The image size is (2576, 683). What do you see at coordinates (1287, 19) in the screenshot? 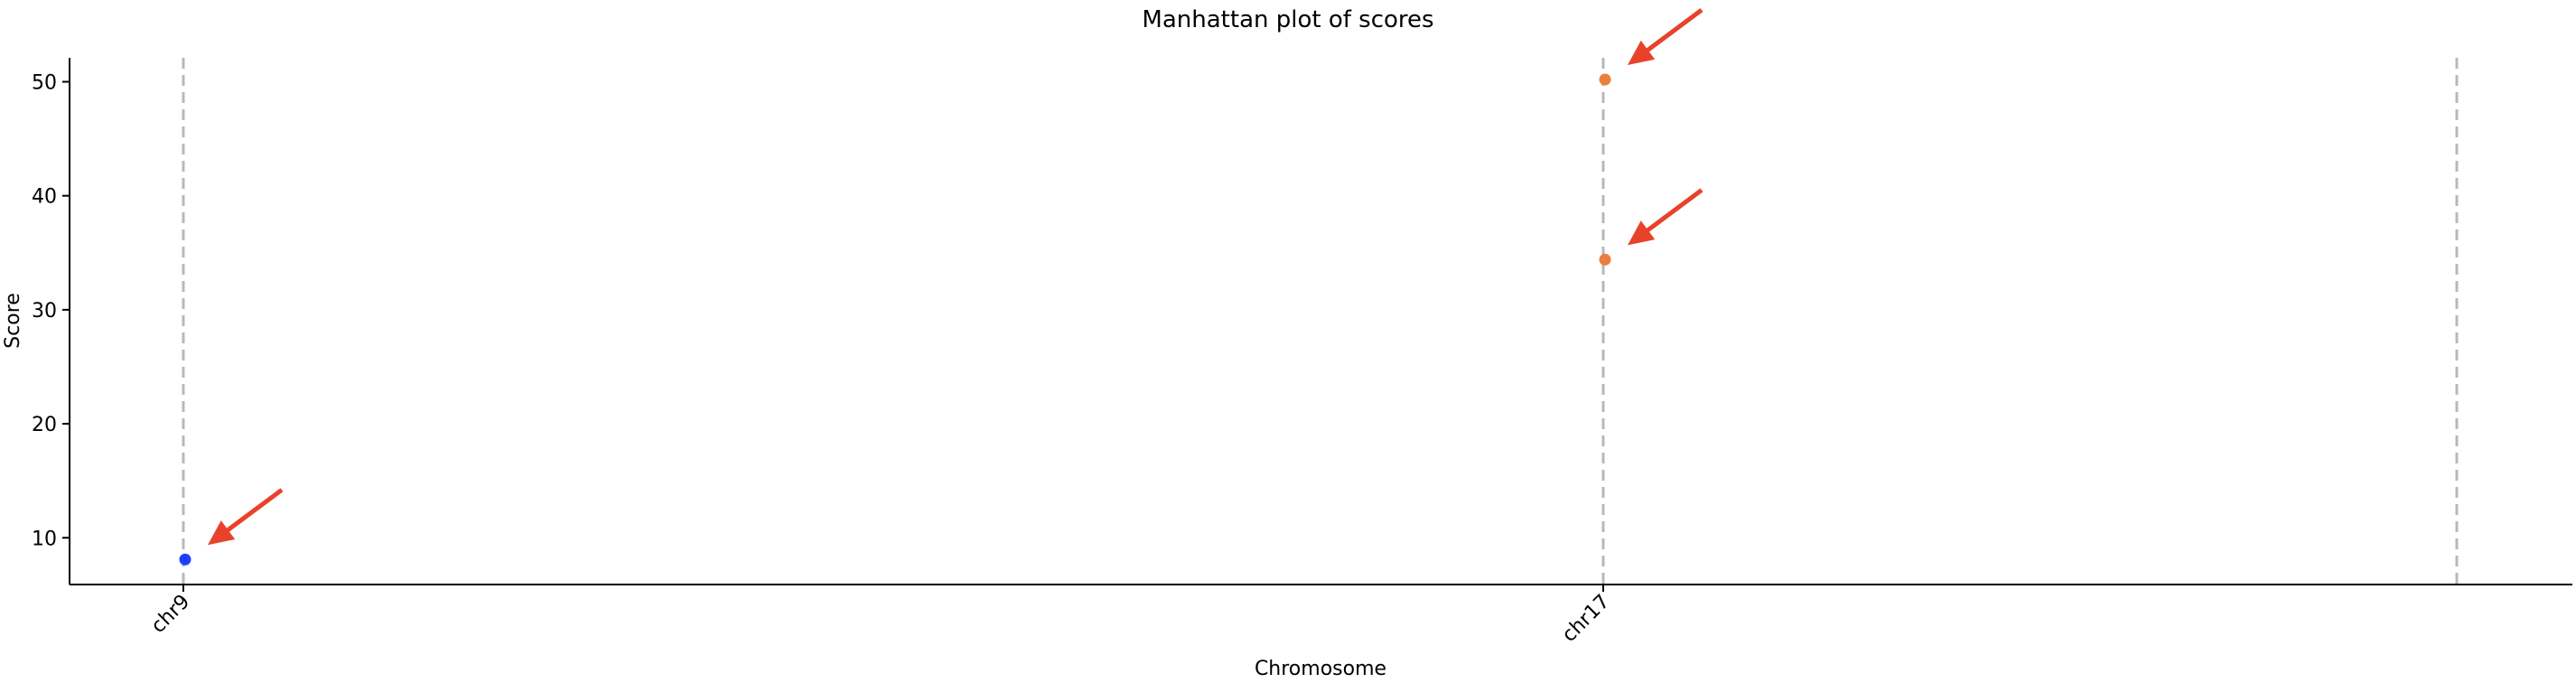
I see `chart-title: Manhattan plot of scores` at bounding box center [1287, 19].